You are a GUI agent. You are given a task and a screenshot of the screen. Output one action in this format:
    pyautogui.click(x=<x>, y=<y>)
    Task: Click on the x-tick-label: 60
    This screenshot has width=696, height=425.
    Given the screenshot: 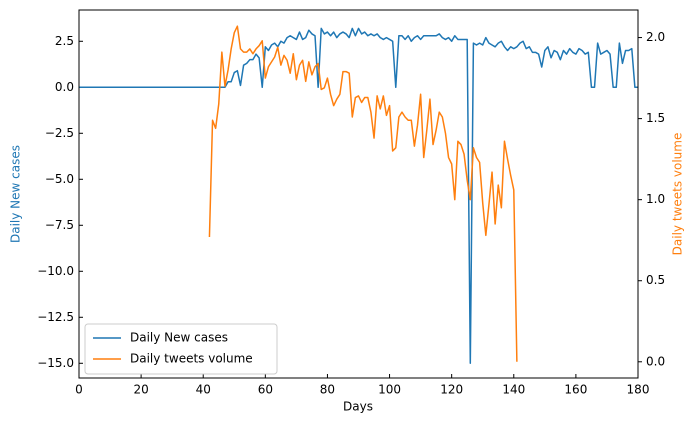 What is the action you would take?
    pyautogui.click(x=265, y=390)
    